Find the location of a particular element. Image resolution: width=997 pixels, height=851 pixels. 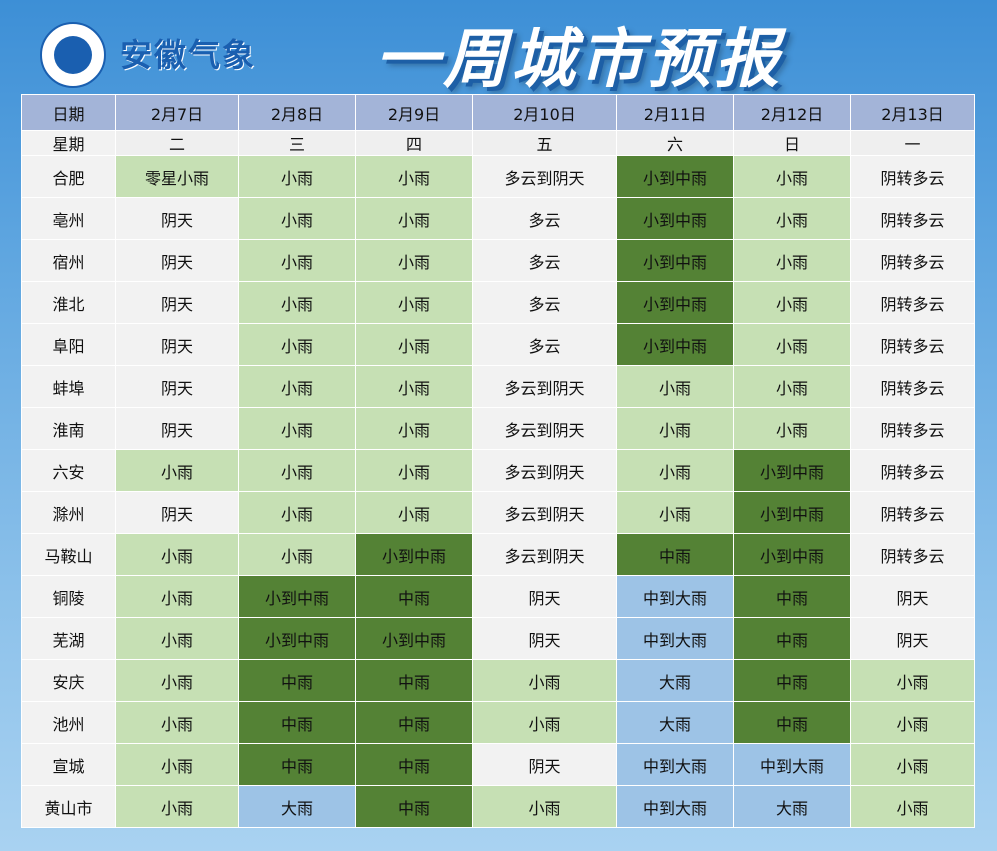

logo-cloud-icon is located at coordinates (73, 55).